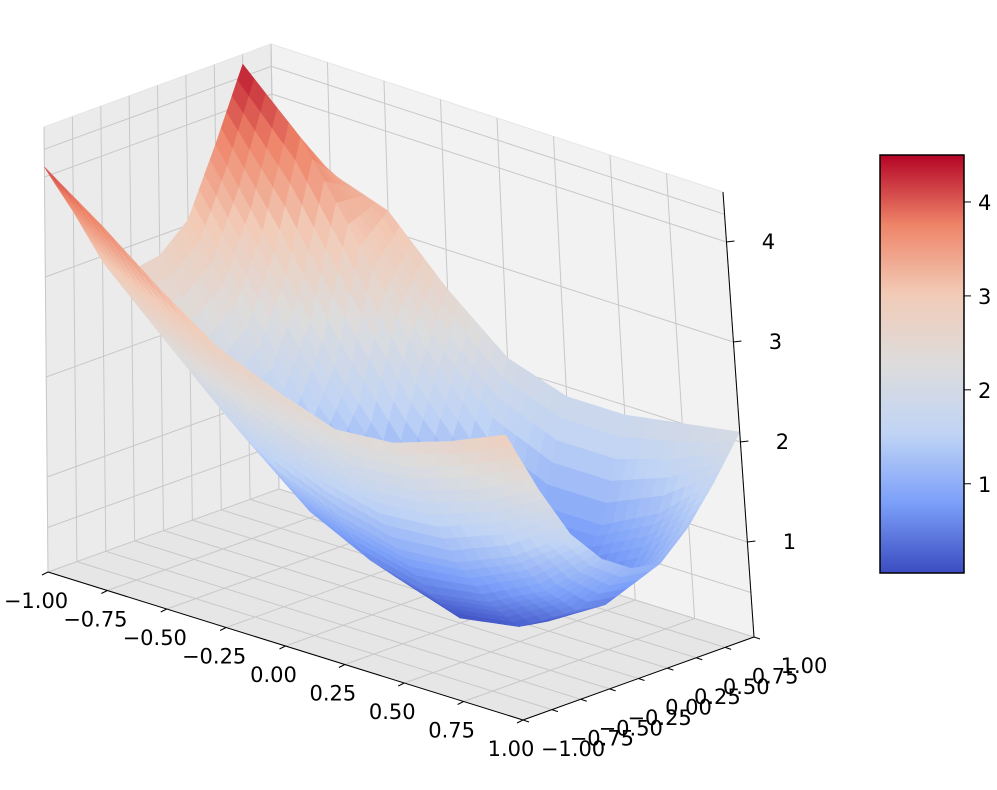  I want to click on x-tick-label: 0.25, so click(332, 694).